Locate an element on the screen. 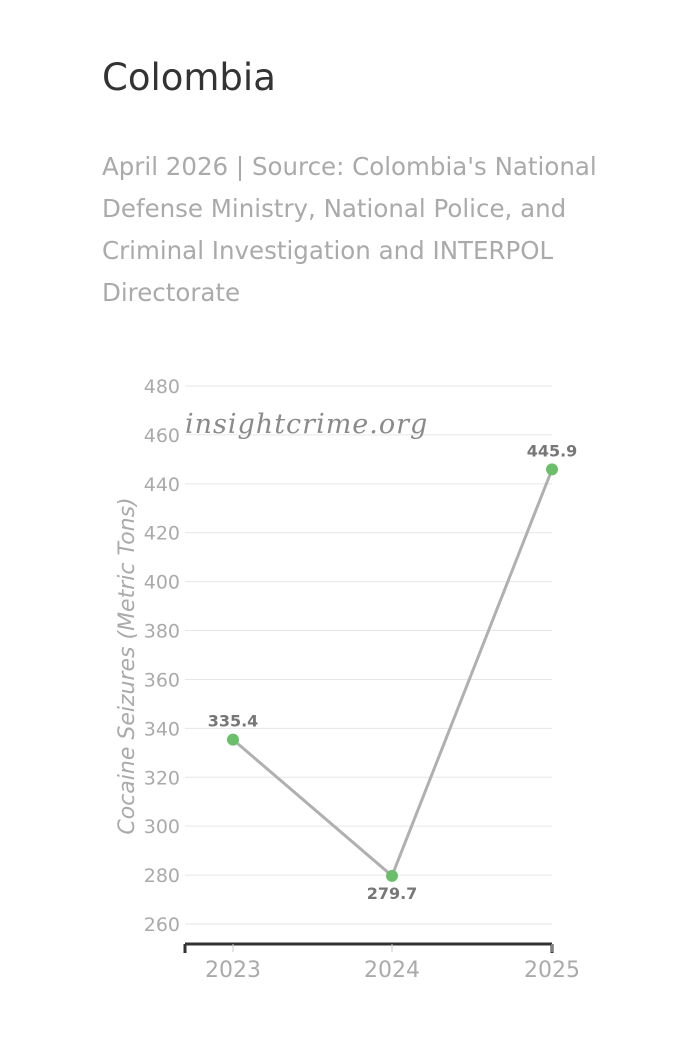  y-tick-label: 320 is located at coordinates (162, 778).